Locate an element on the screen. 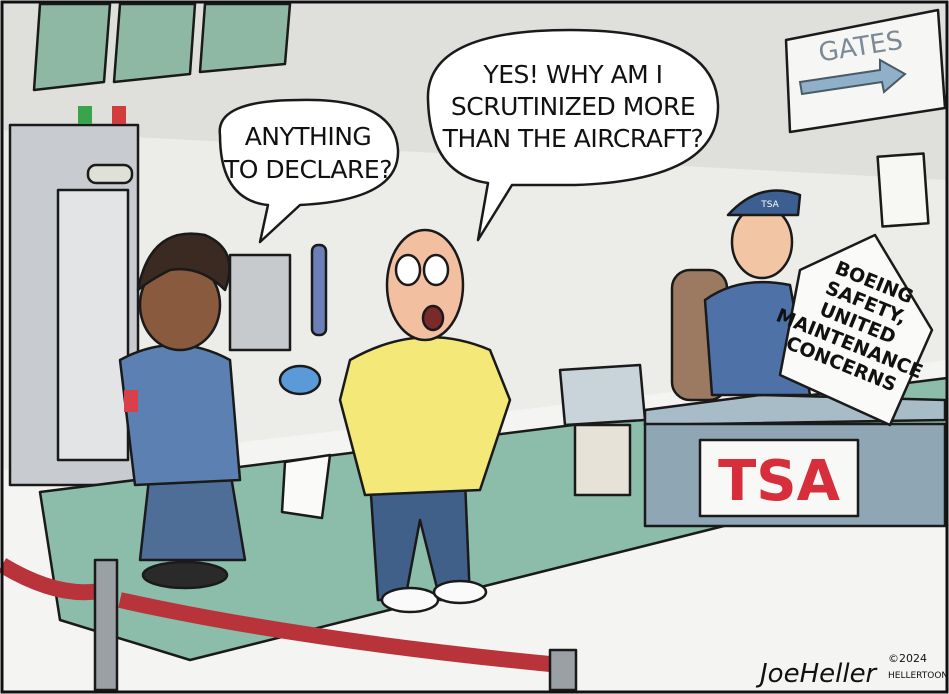 Image resolution: width=949 pixels, height=694 pixels. ceiling-panels is located at coordinates (162, 47).